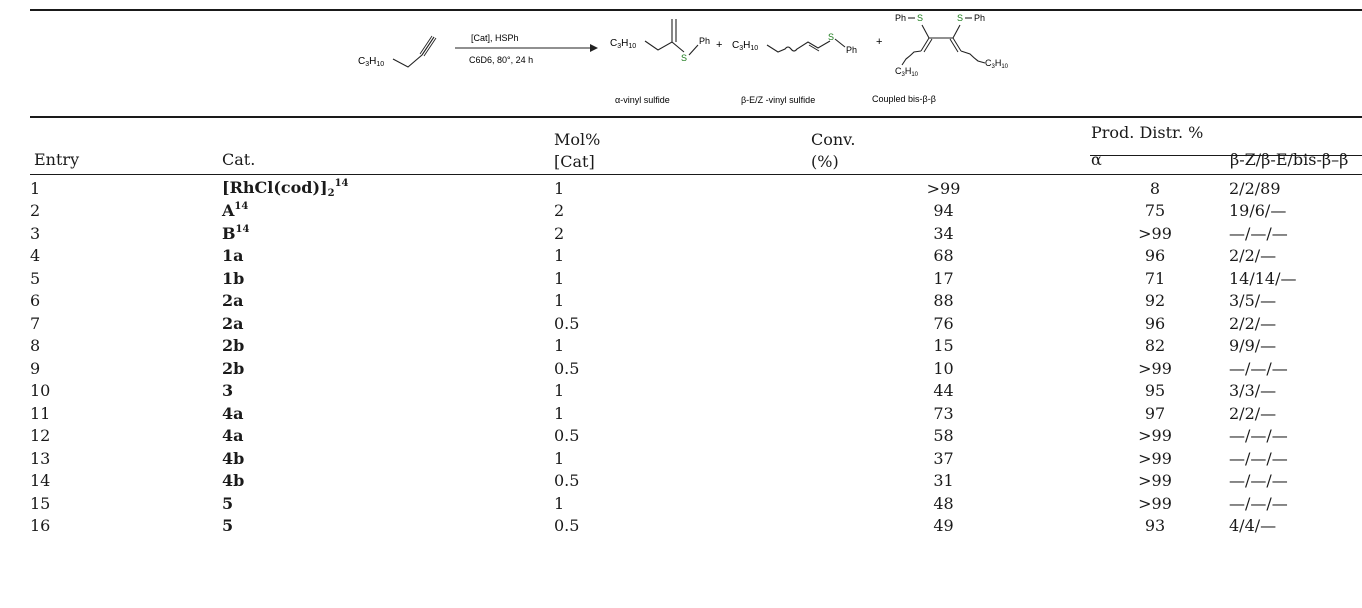  Describe the element at coordinates (1155, 188) in the screenshot. I see `cell-alpha: 8` at that location.